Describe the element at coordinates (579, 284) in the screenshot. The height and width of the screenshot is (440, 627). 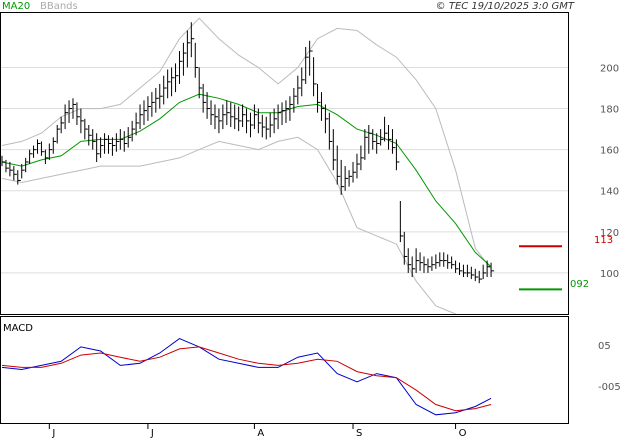
I see `lower-marker-label: 092` at that location.